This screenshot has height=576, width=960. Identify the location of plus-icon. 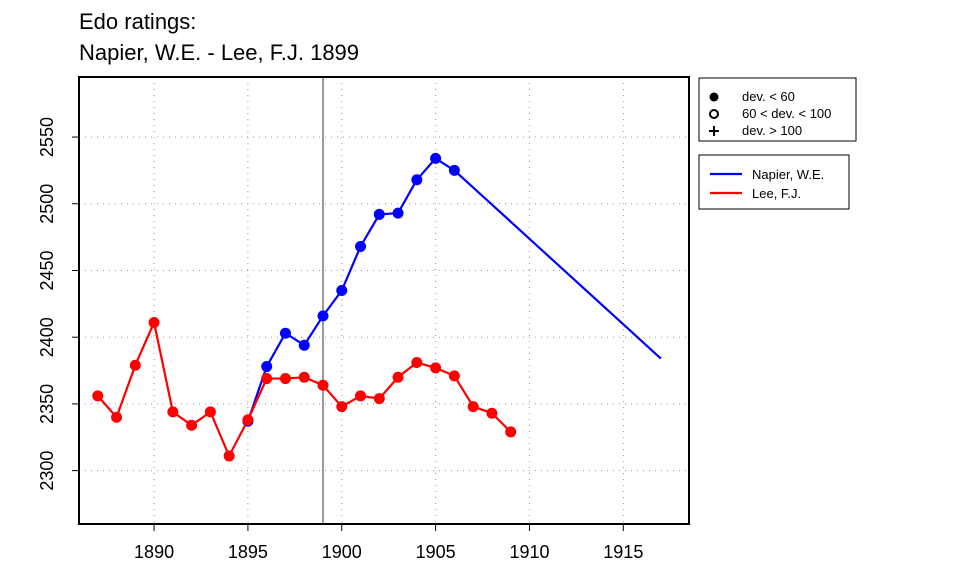
(714, 131).